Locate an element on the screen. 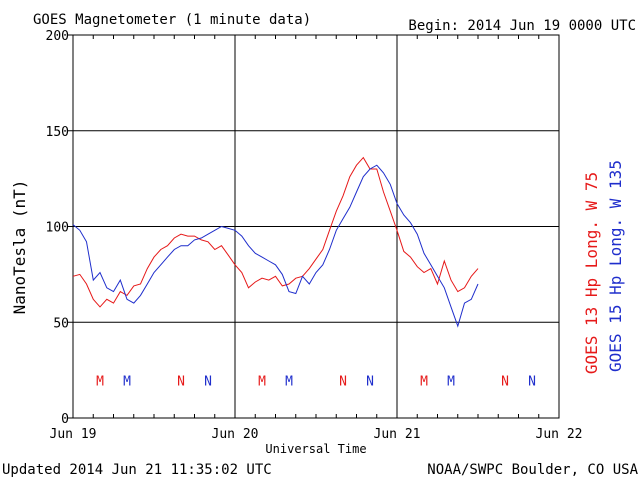  y-tick-label: 50 is located at coordinates (61, 323).